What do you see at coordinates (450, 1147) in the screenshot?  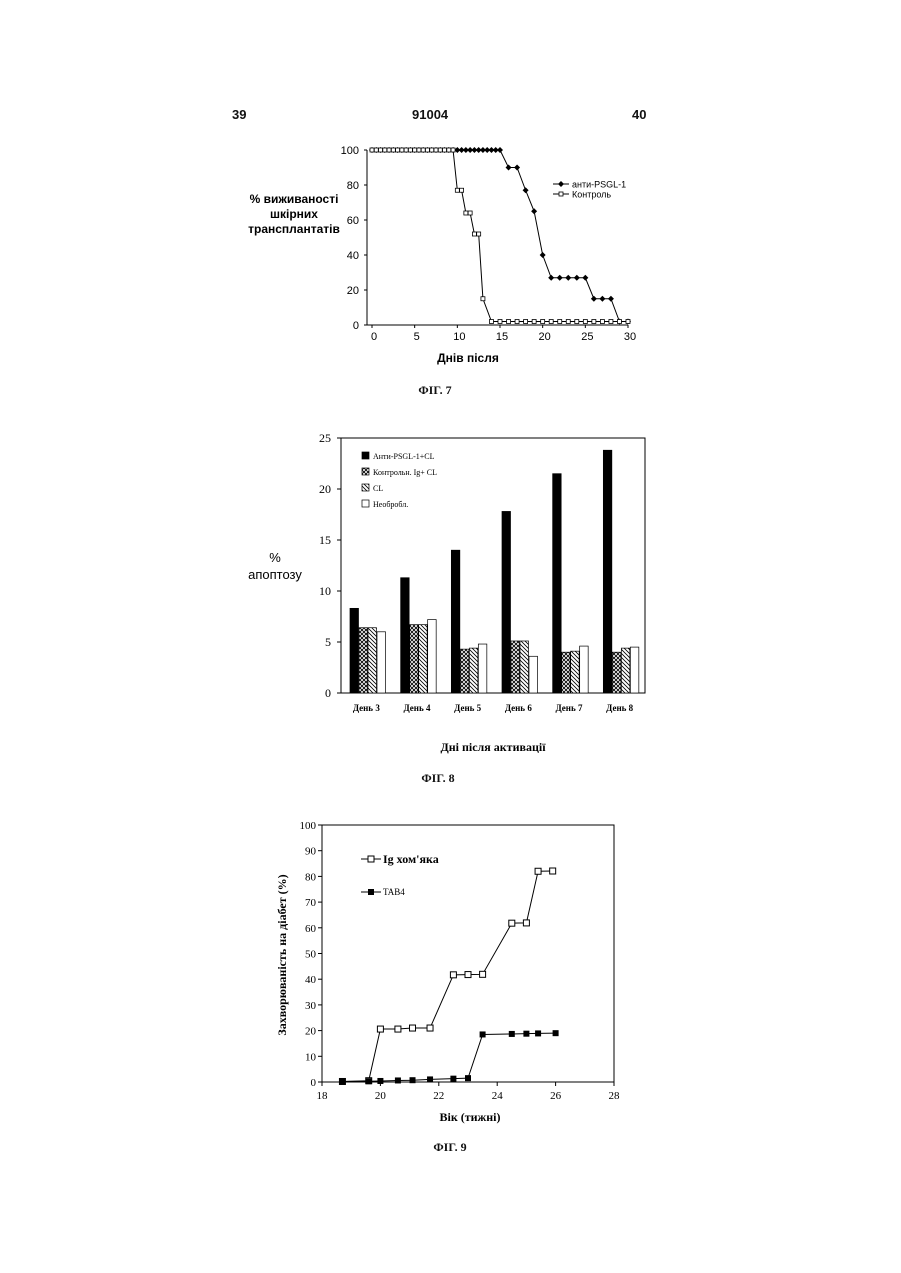 I see `fig9-caption: ФІГ. 9` at bounding box center [450, 1147].